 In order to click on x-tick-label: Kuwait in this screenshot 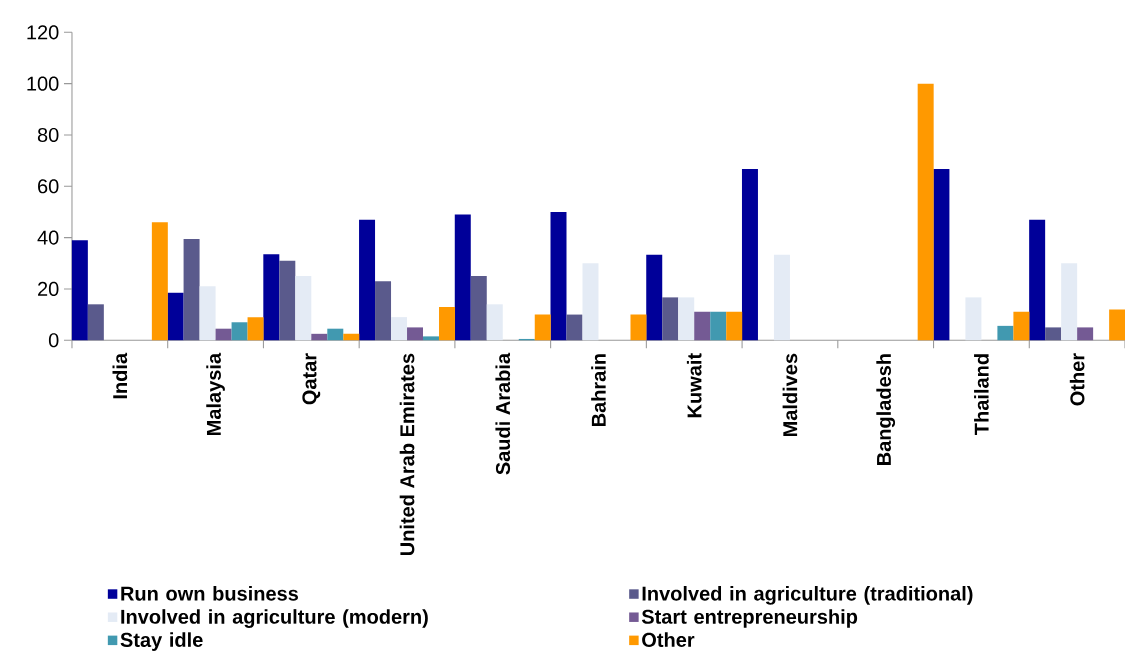, I will do `click(694, 385)`.